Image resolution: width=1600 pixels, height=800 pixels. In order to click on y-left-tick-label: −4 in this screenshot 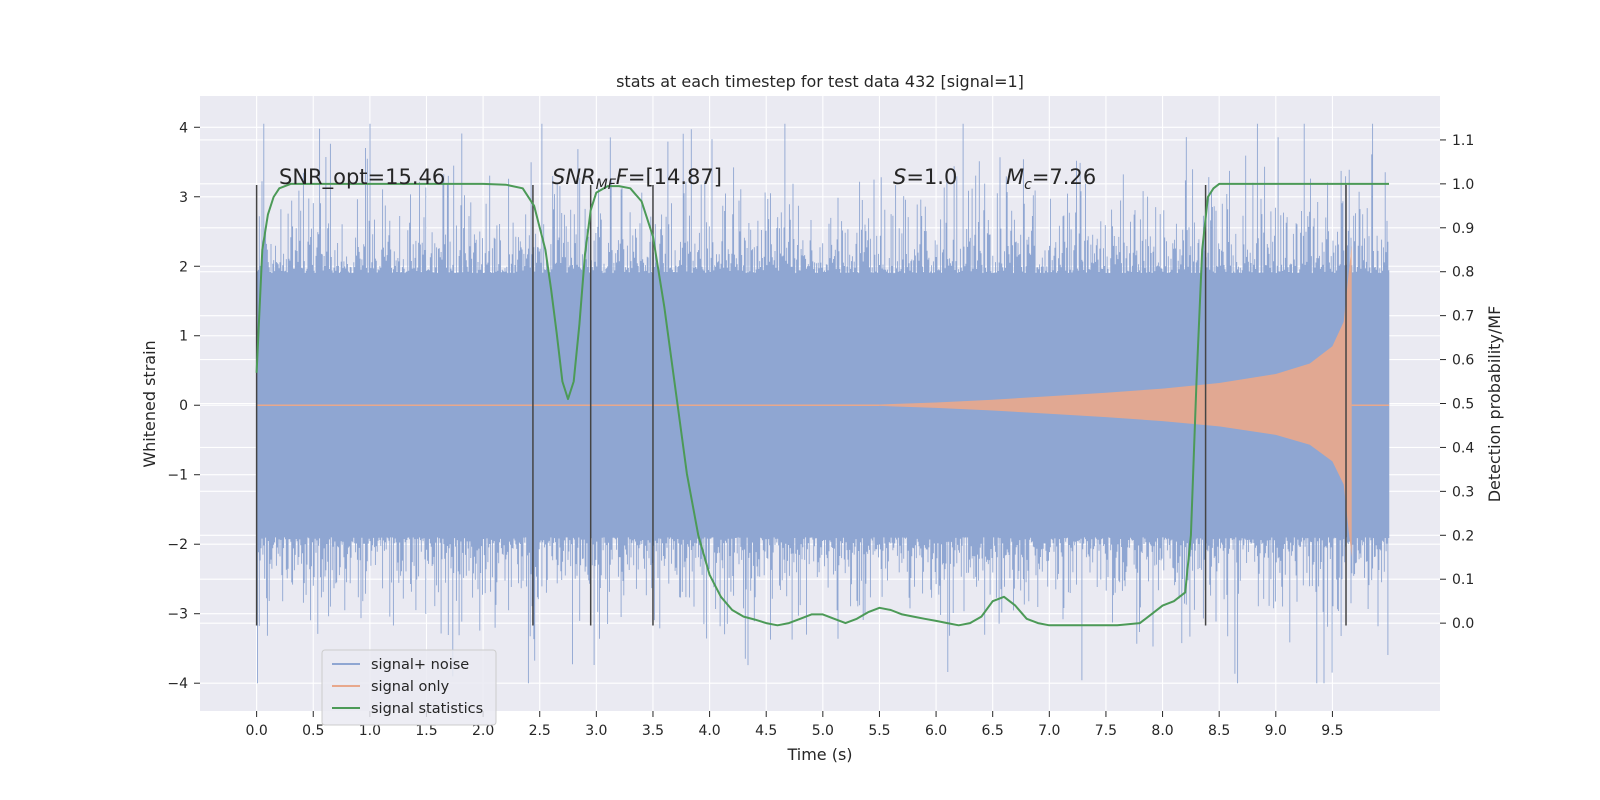, I will do `click(177, 684)`.